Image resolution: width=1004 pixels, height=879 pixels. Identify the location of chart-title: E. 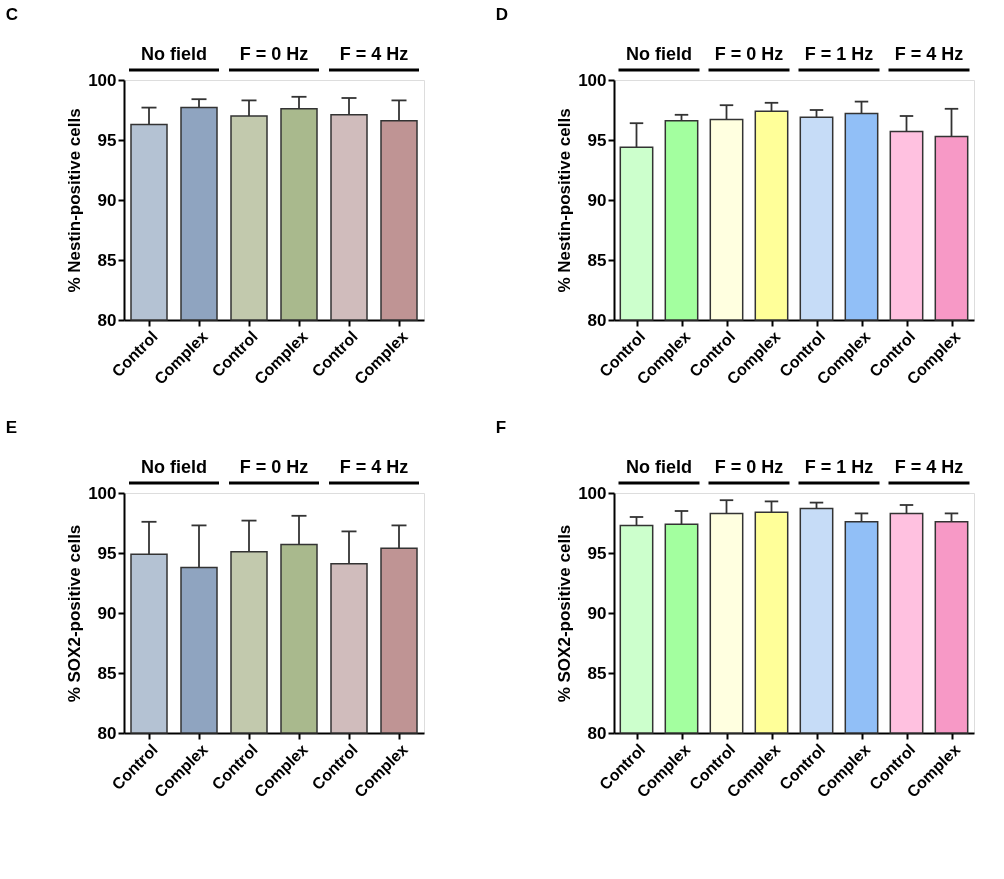
(11, 427).